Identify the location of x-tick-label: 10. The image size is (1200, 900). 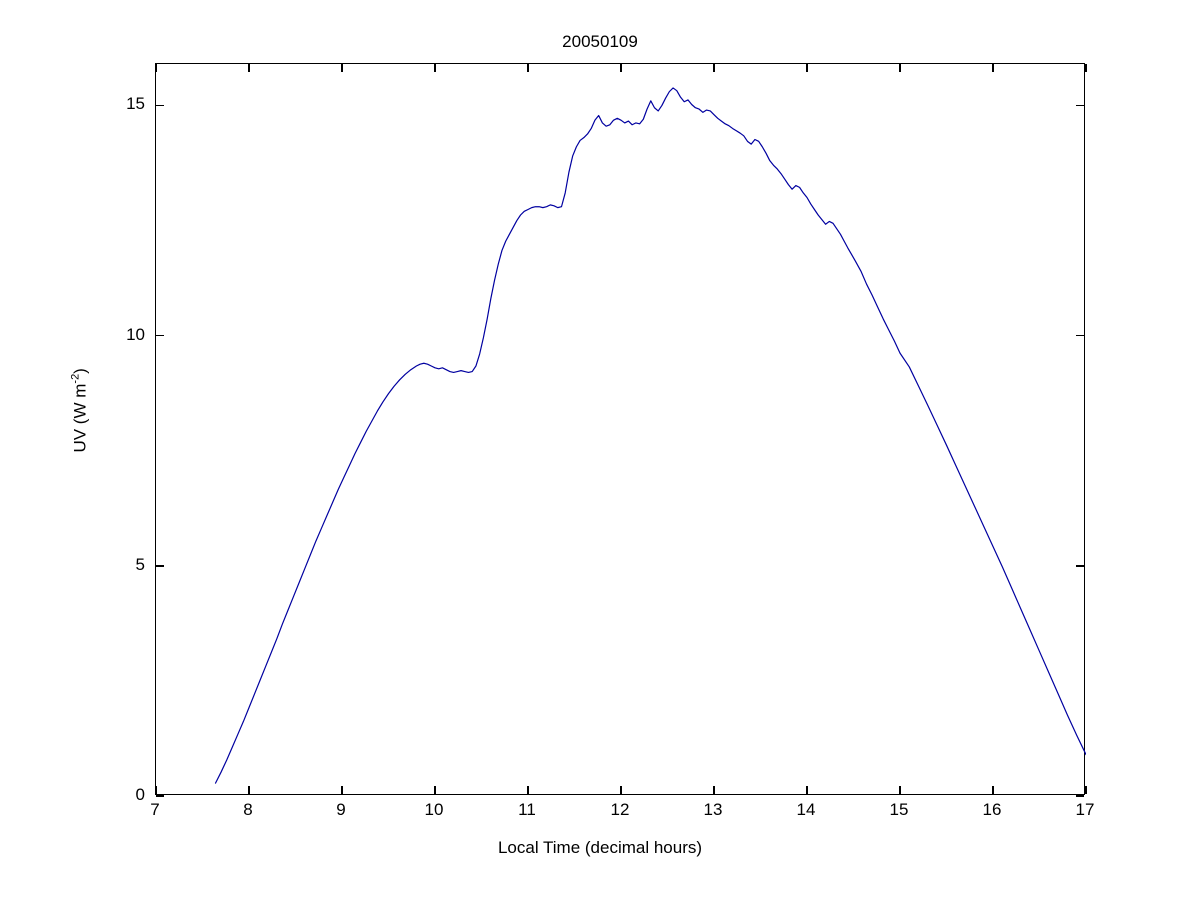
(434, 809).